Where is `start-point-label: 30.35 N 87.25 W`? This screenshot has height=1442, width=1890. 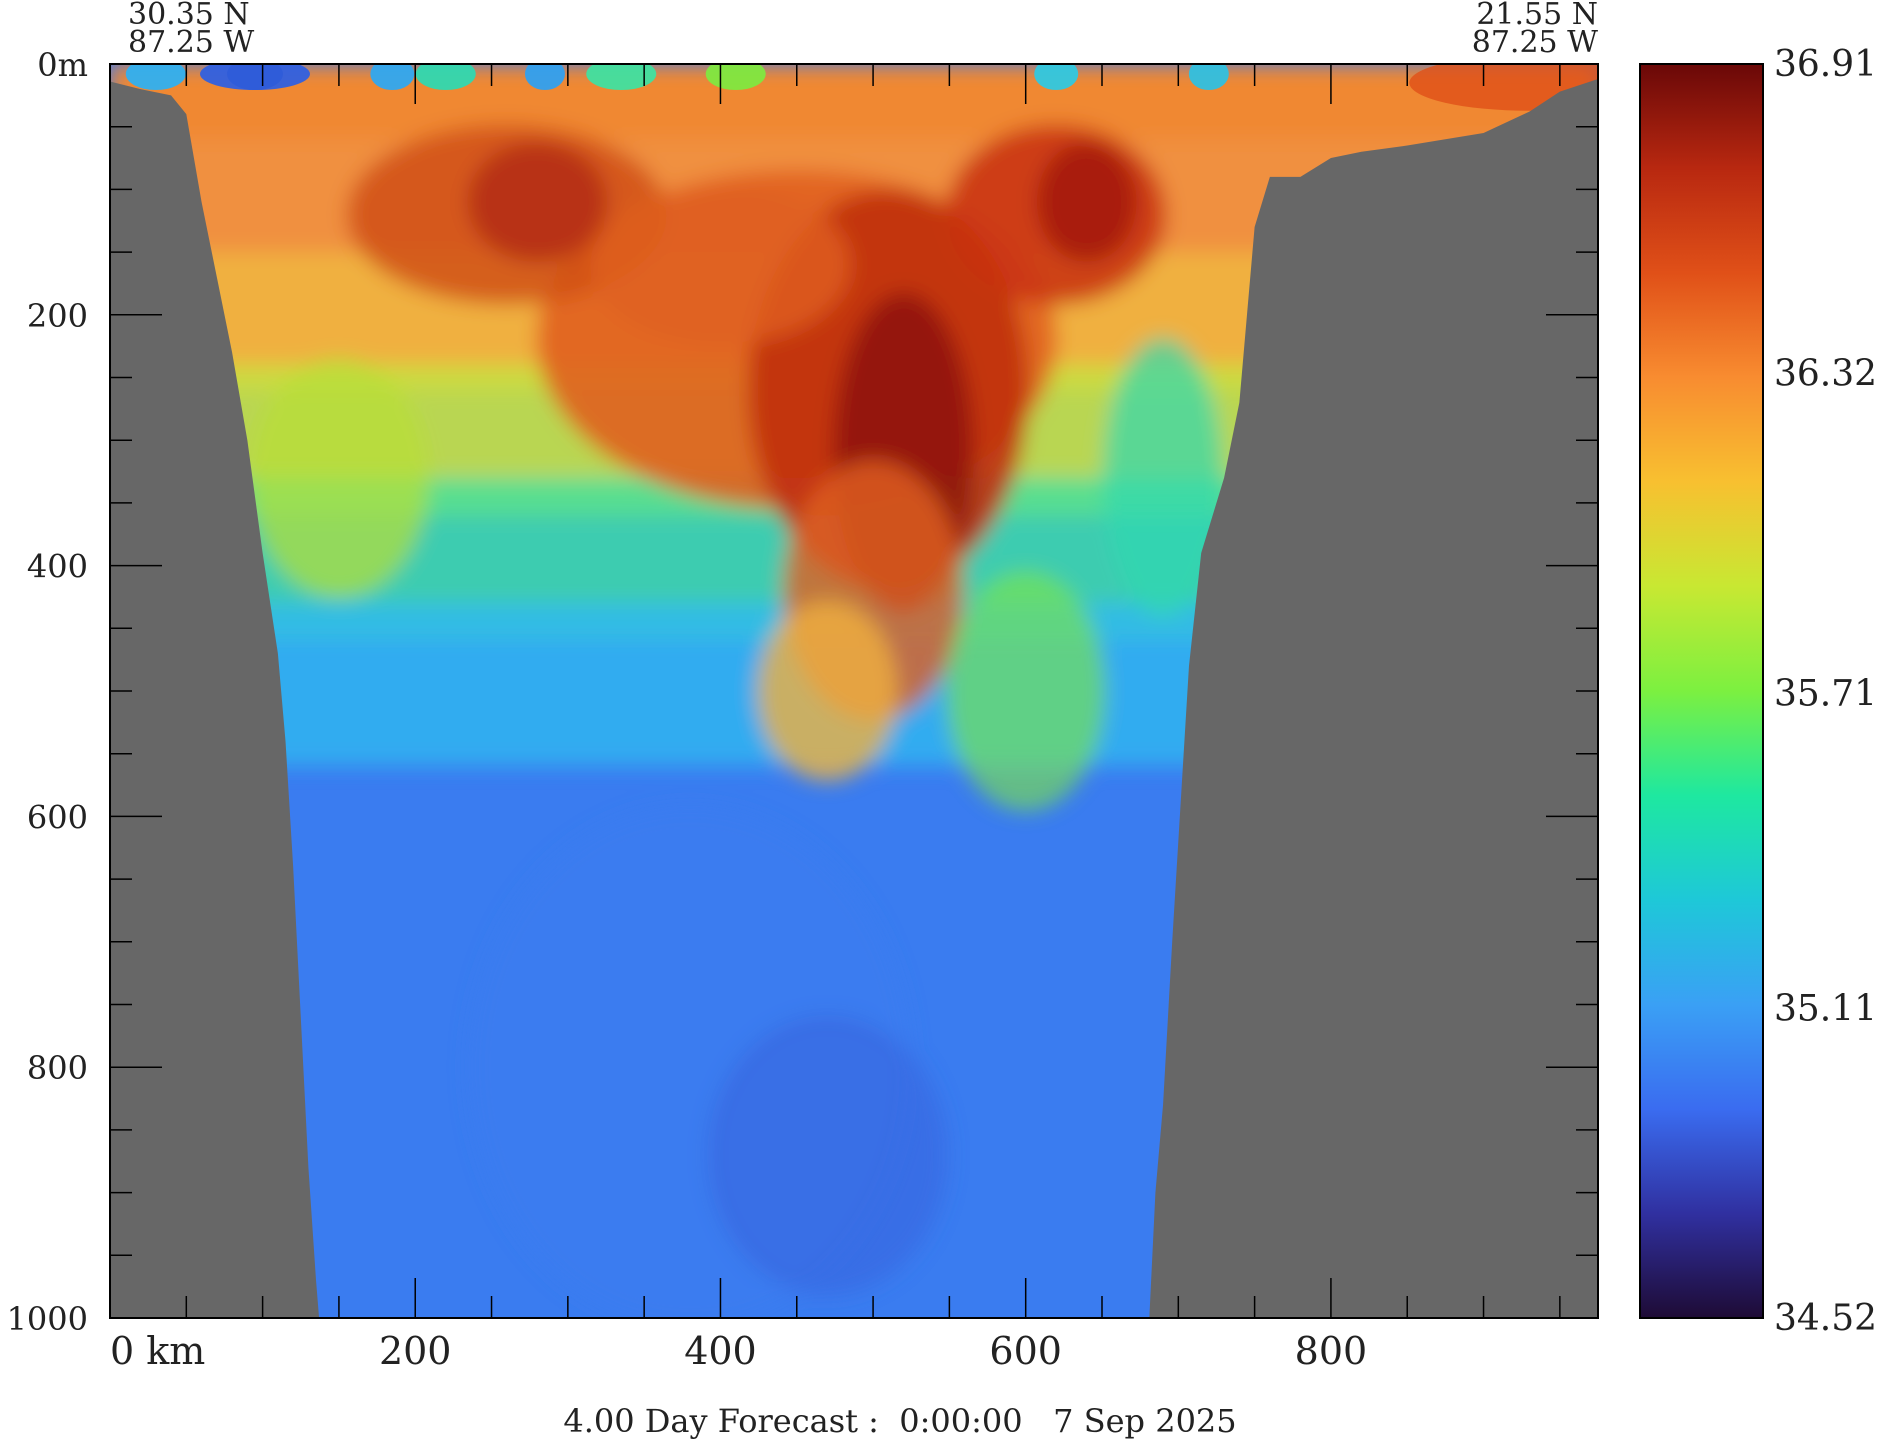
start-point-label: 30.35 N 87.25 W is located at coordinates (191, 30).